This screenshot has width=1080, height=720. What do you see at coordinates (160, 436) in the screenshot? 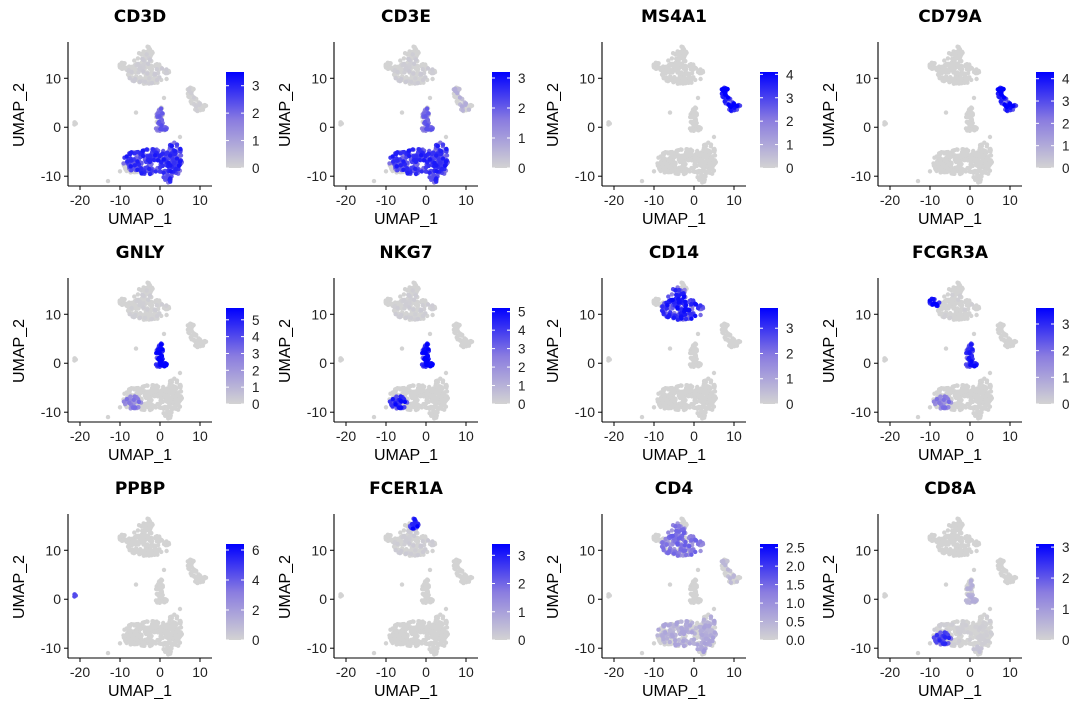
I see `x-tick-label: 0` at bounding box center [160, 436].